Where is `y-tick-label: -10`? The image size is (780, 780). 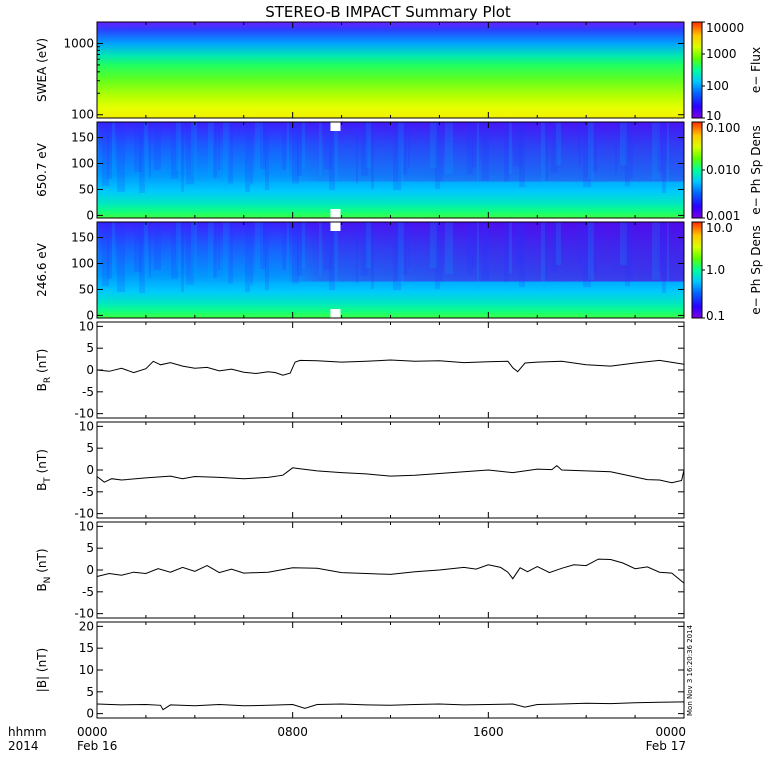 y-tick-label: -10 is located at coordinates (84, 514).